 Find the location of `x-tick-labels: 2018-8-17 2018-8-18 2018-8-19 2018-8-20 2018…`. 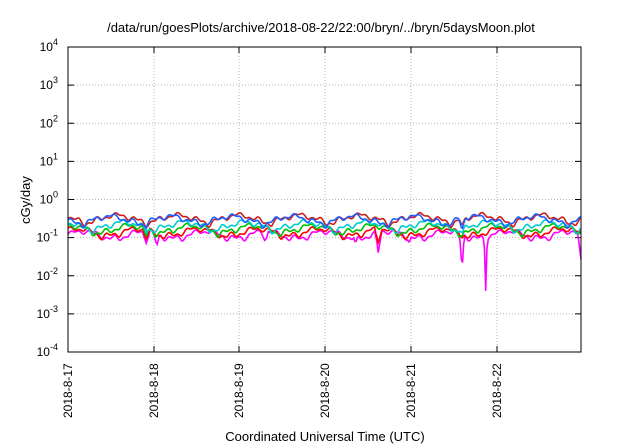

x-tick-labels: 2018-8-17 2018-8-18 2018-8-19 2018-8-20 2018… is located at coordinates (282, 390).